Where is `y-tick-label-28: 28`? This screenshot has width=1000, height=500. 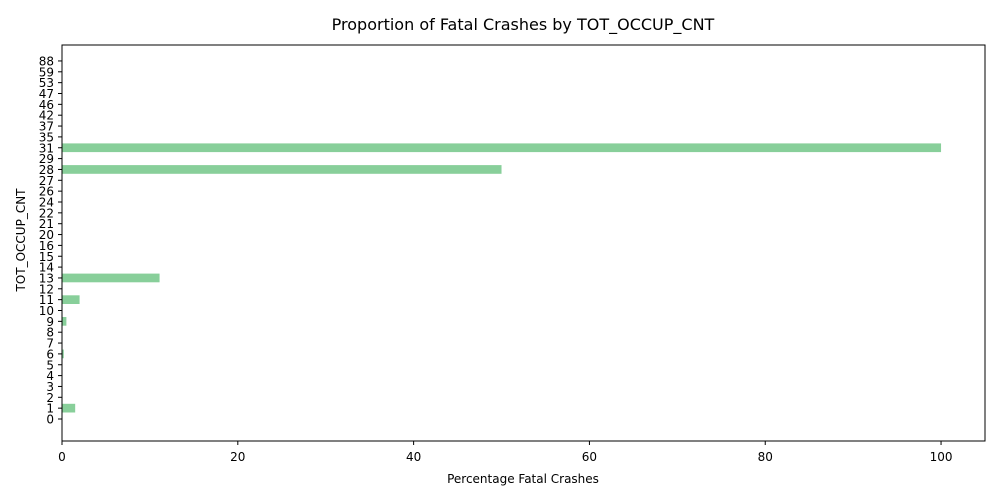 y-tick-label-28: 28 is located at coordinates (46, 170).